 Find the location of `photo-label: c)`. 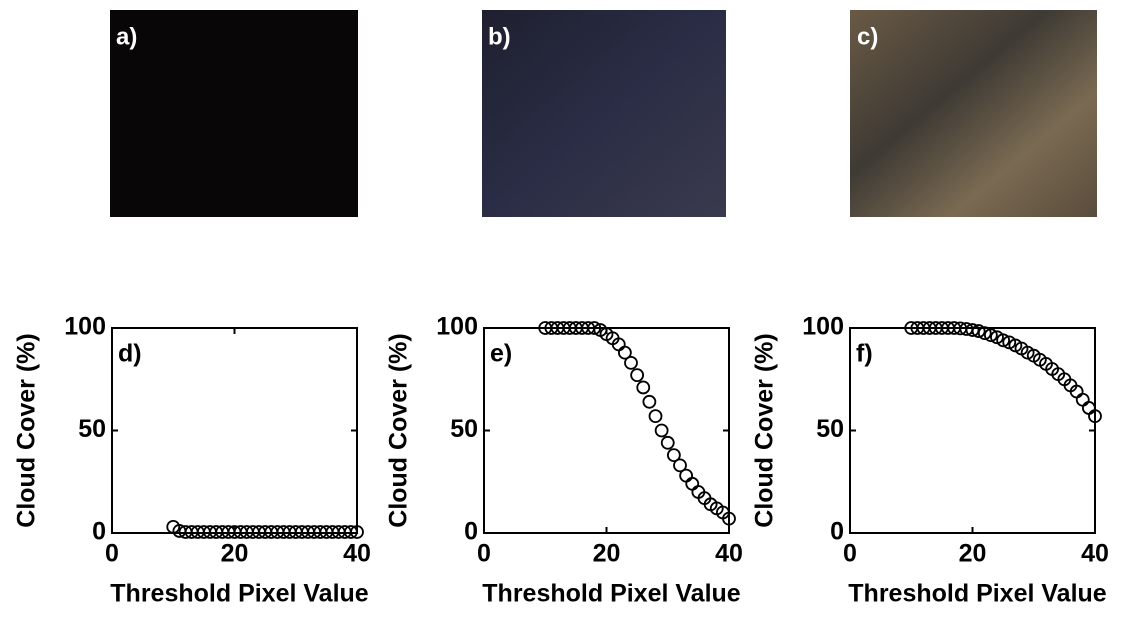

photo-label: c) is located at coordinates (867, 36).